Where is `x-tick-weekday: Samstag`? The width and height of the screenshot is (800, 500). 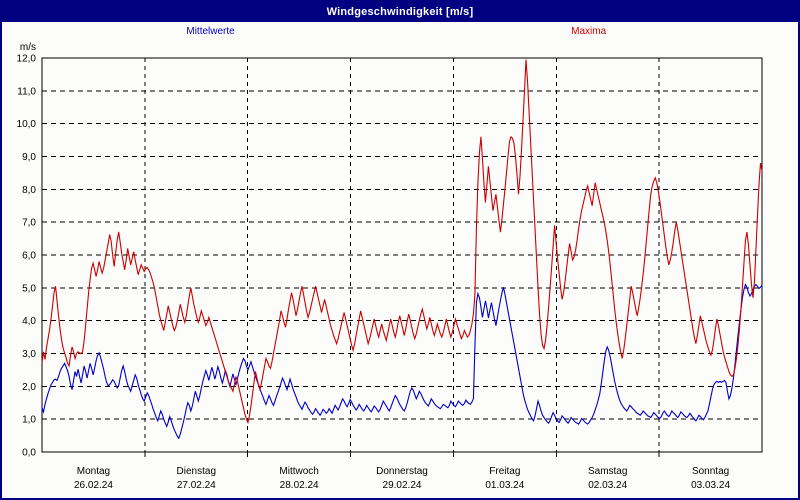 x-tick-weekday: Samstag is located at coordinates (607, 471).